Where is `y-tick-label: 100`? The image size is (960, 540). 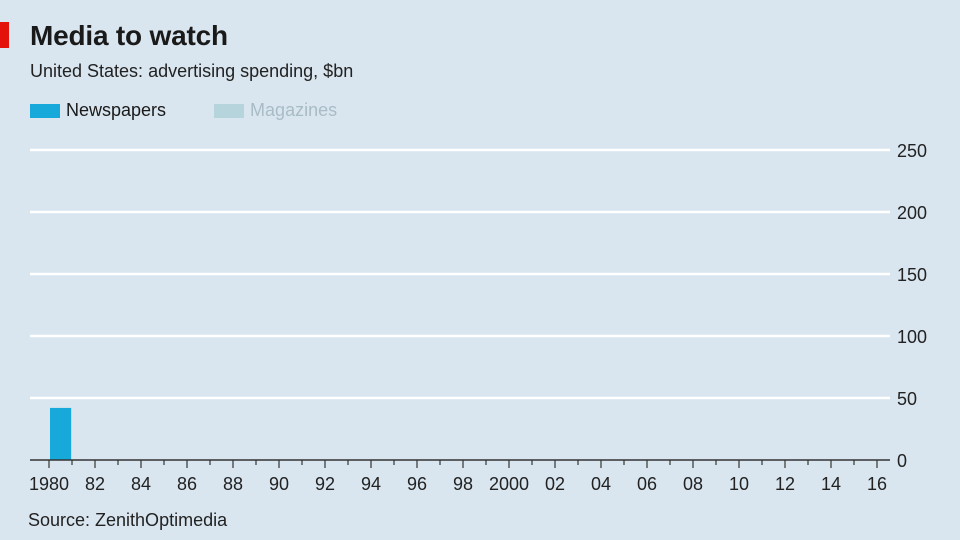 y-tick-label: 100 is located at coordinates (912, 337).